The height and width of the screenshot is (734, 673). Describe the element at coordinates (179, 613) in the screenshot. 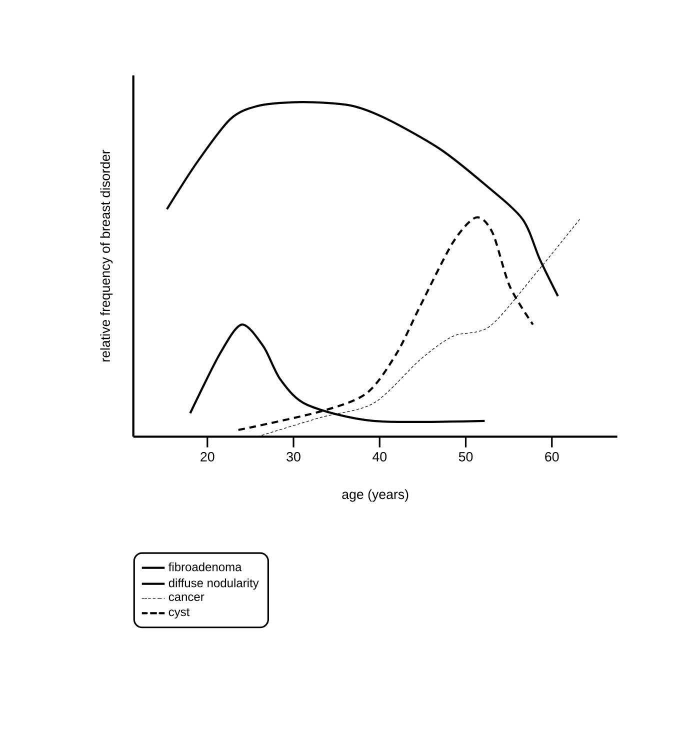

I see `legend-label: cyst` at that location.